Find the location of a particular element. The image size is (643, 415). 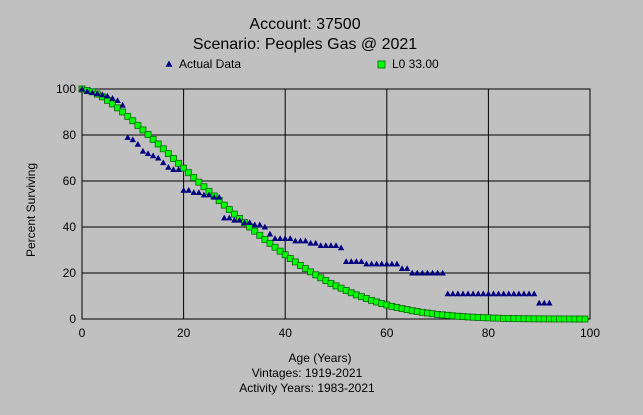

y-axis-label: Percent Surviving is located at coordinates (31, 210).